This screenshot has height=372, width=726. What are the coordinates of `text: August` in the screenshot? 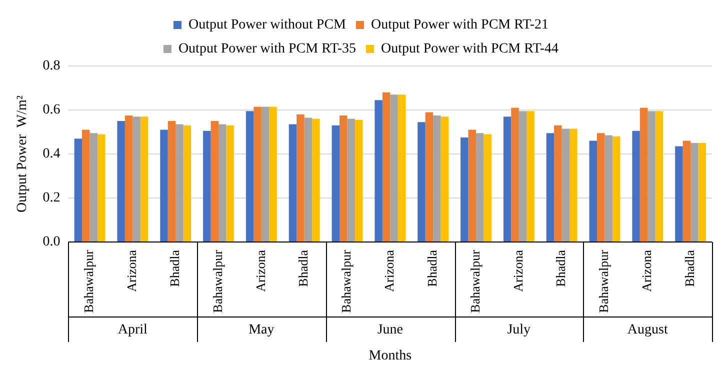 It's located at (647, 330).